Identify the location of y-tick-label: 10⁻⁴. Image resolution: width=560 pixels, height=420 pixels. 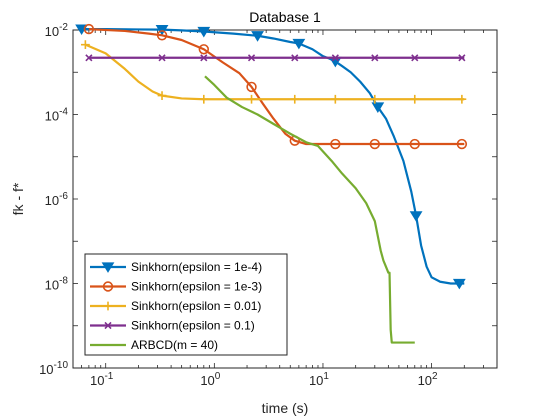
(57, 115).